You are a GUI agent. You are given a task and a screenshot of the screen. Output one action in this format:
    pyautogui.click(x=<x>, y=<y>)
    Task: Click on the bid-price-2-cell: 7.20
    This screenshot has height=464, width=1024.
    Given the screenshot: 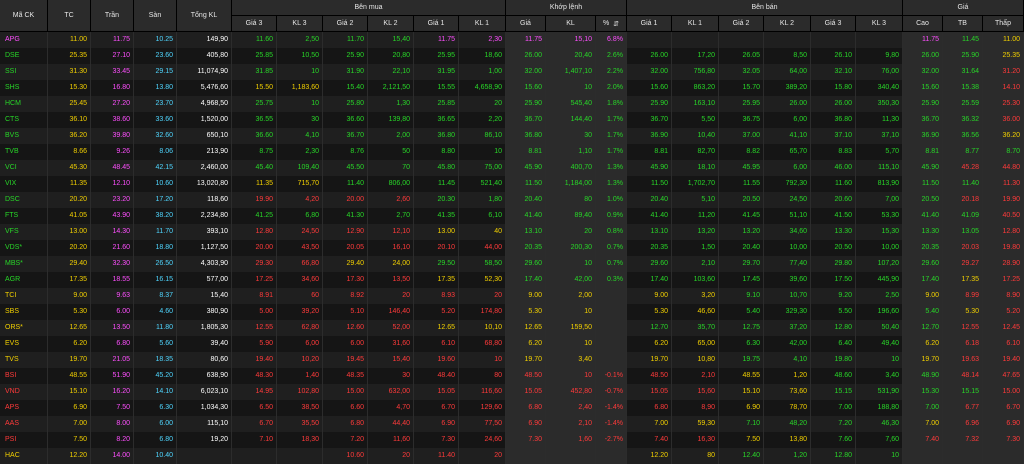 What is the action you would take?
    pyautogui.click(x=345, y=440)
    